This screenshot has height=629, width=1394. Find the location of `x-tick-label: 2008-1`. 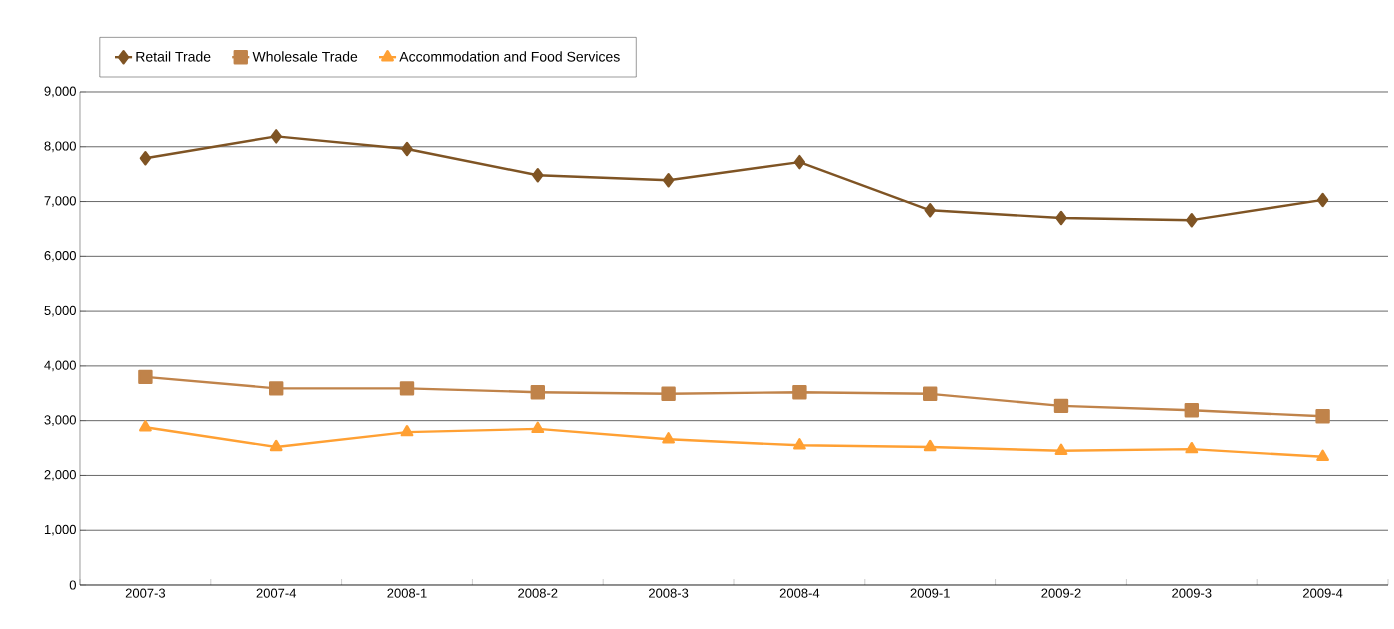

x-tick-label: 2008-1 is located at coordinates (407, 593).